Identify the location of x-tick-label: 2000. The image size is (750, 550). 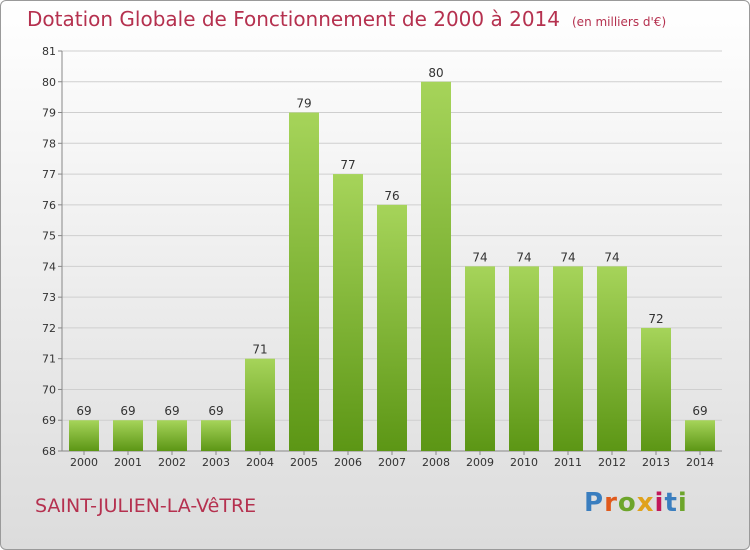
(84, 462).